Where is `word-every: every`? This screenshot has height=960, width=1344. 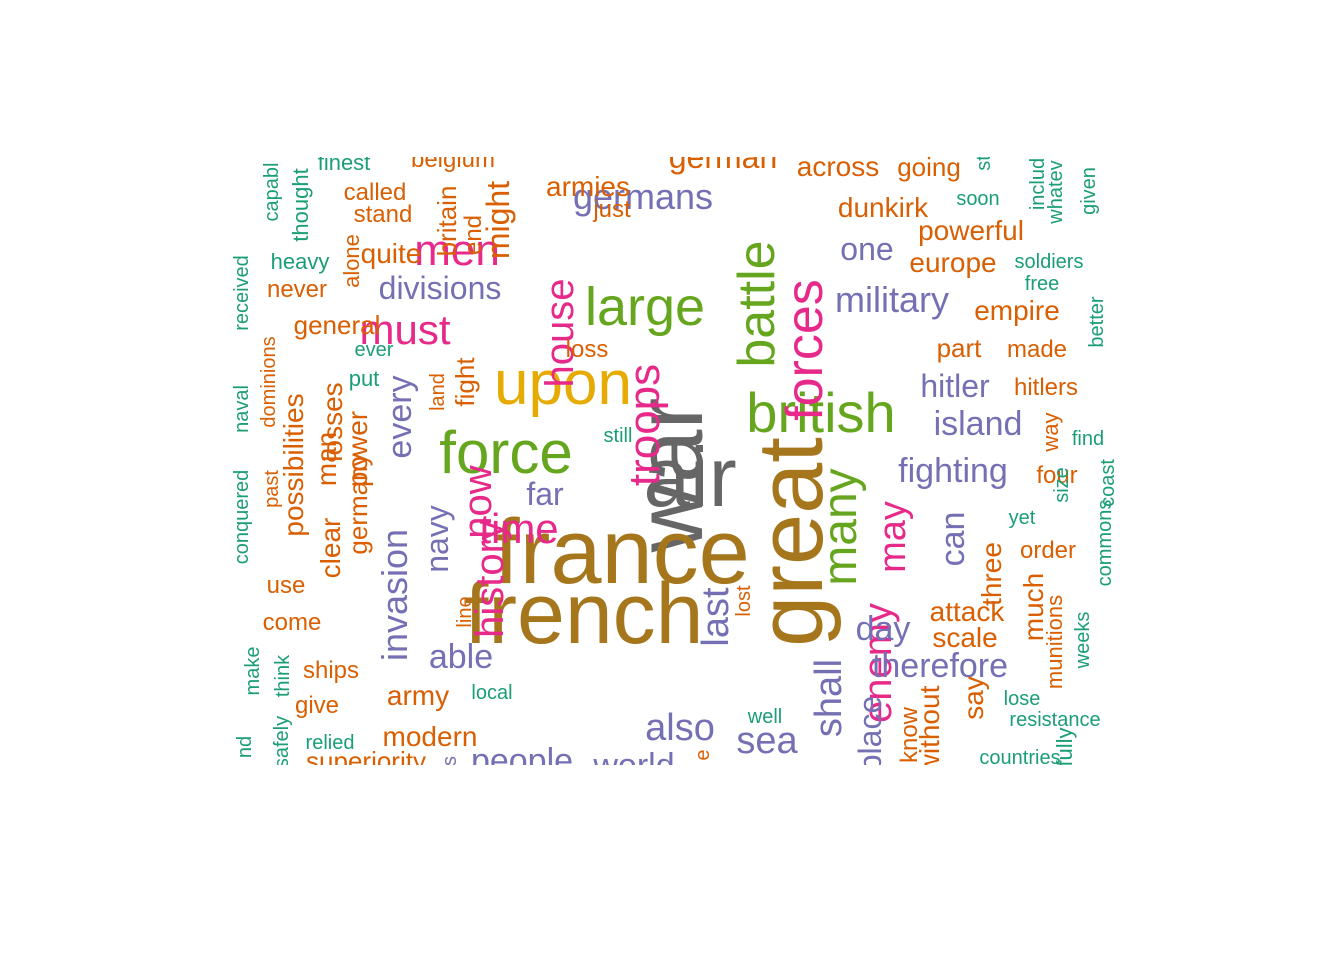 word-every: every is located at coordinates (400, 417).